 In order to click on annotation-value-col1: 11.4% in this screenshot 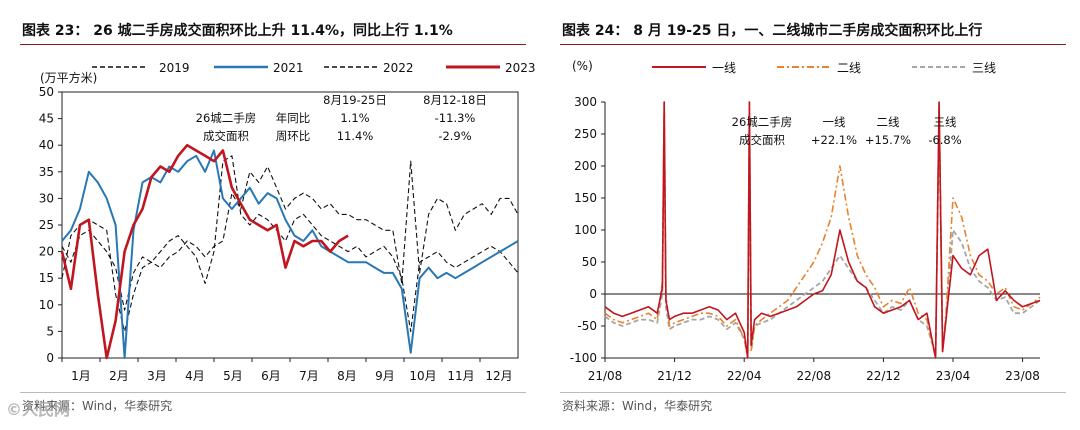, I will do `click(355, 136)`.